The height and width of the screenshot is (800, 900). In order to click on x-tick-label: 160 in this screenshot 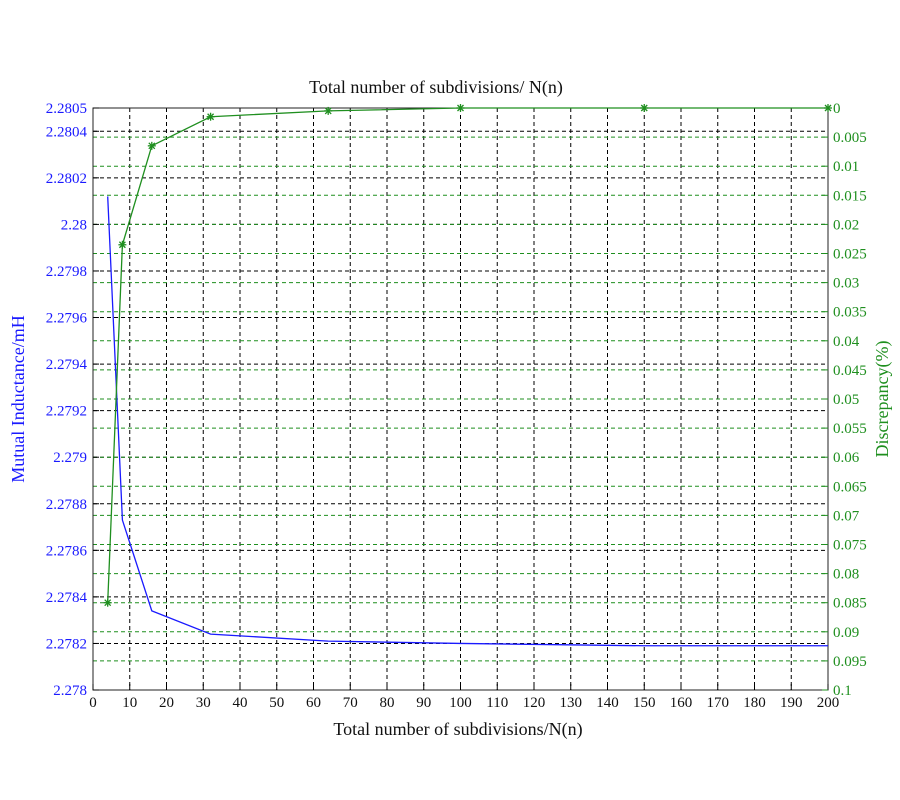, I will do `click(681, 703)`.